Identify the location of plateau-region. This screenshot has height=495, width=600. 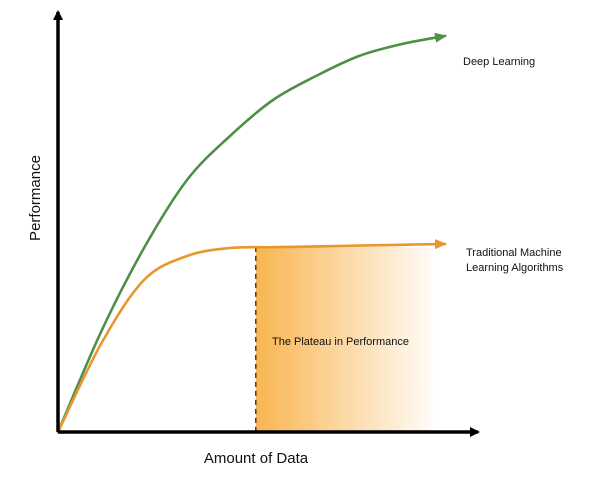
(344, 339).